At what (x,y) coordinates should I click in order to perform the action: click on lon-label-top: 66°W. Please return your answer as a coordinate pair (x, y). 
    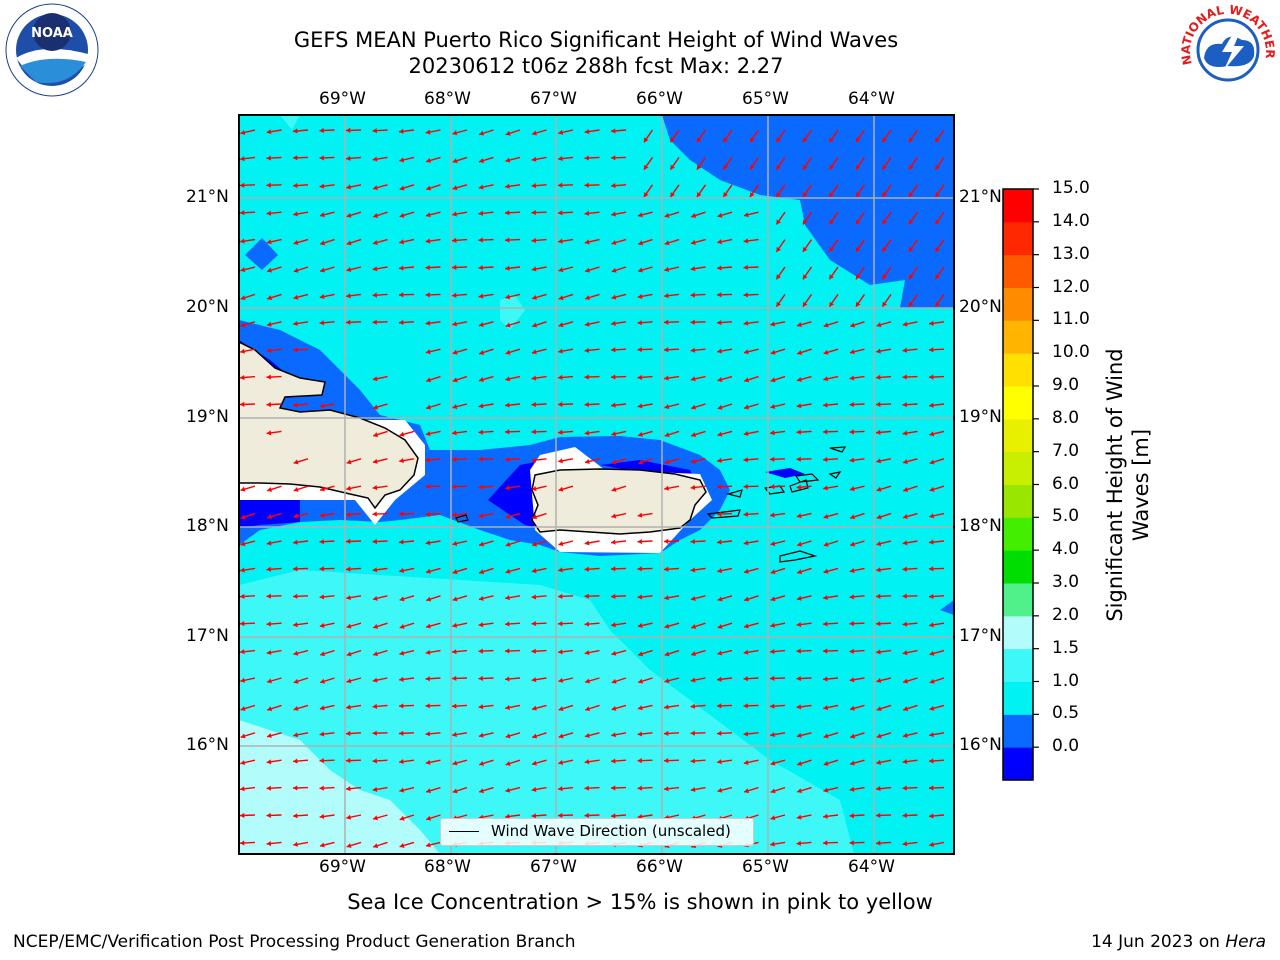
    Looking at the image, I should click on (659, 99).